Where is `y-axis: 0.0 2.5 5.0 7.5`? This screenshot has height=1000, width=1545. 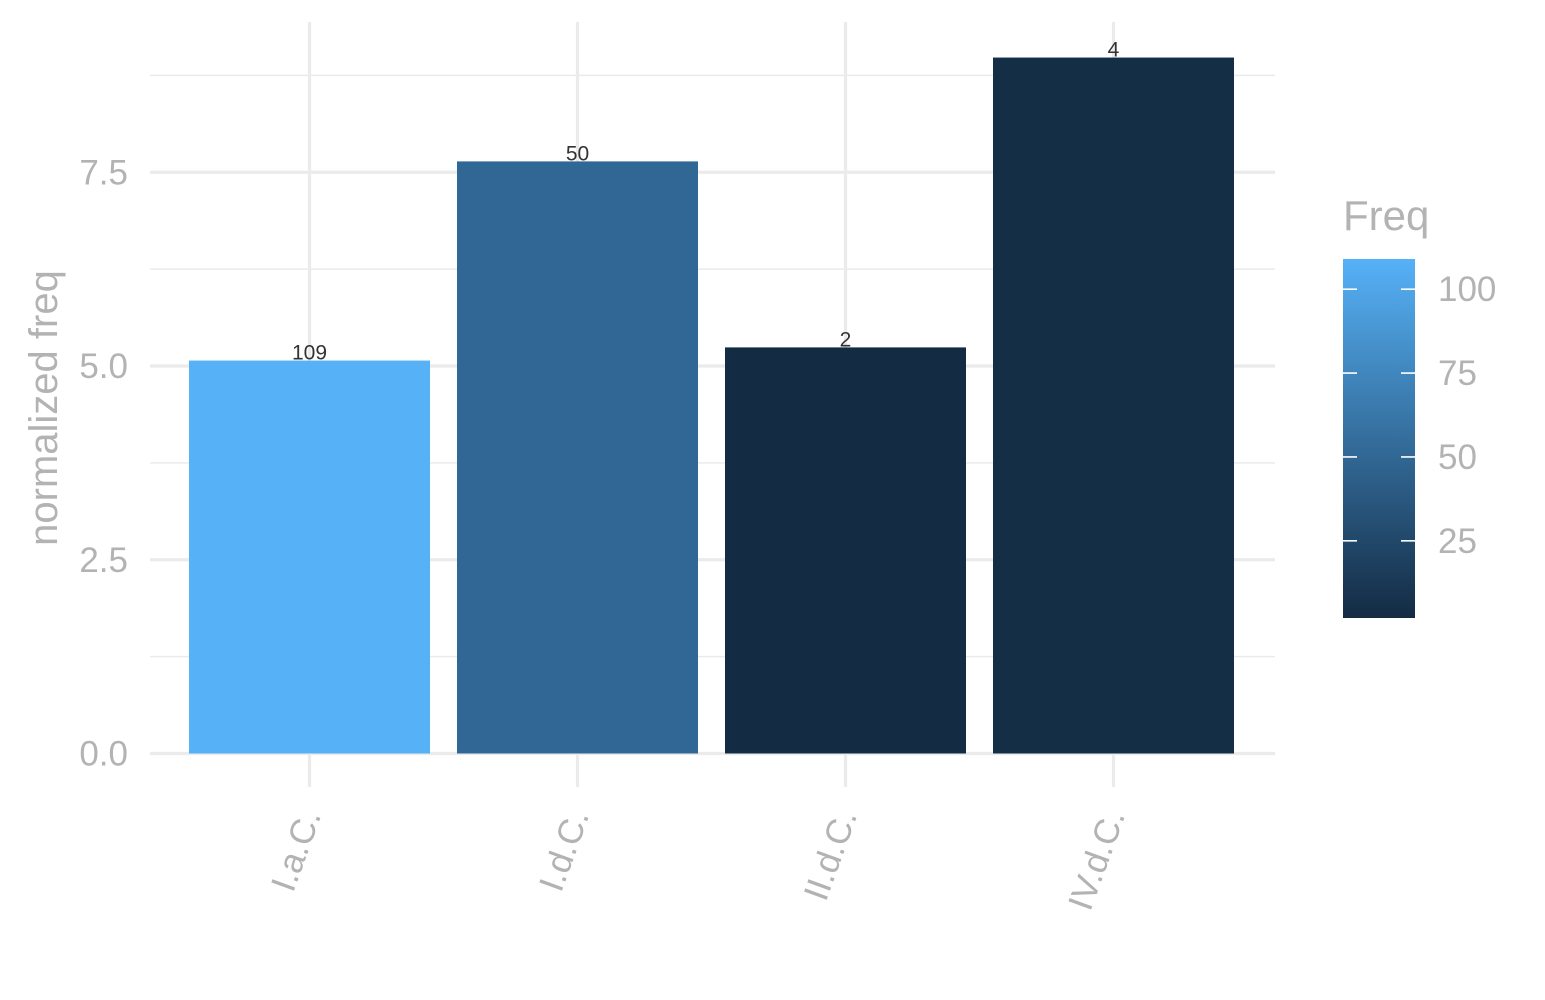
y-axis: 0.0 2.5 5.0 7.5 is located at coordinates (103, 463).